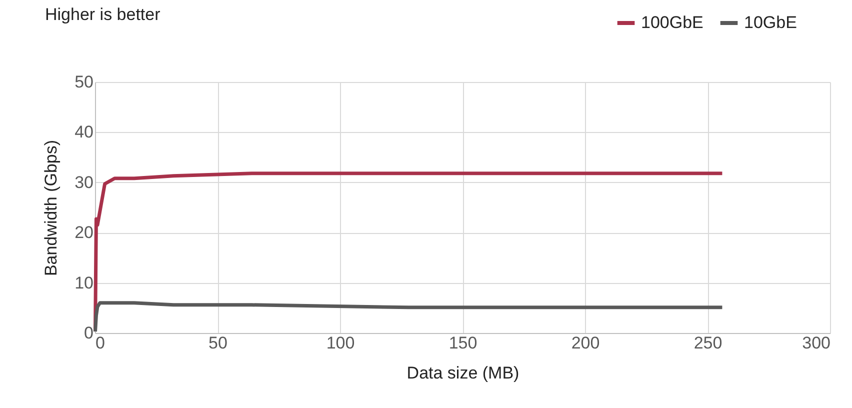  What do you see at coordinates (816, 343) in the screenshot?
I see `x-tick-label: 300` at bounding box center [816, 343].